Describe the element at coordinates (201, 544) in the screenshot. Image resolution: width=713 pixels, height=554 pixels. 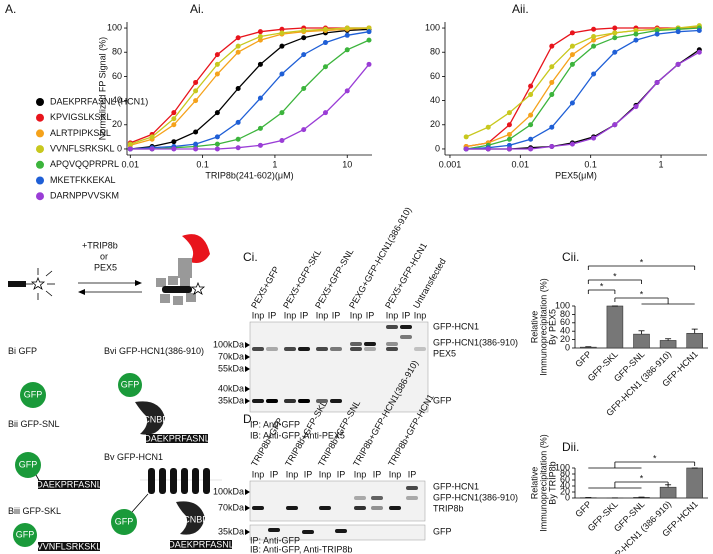
I see `tag` at that location.